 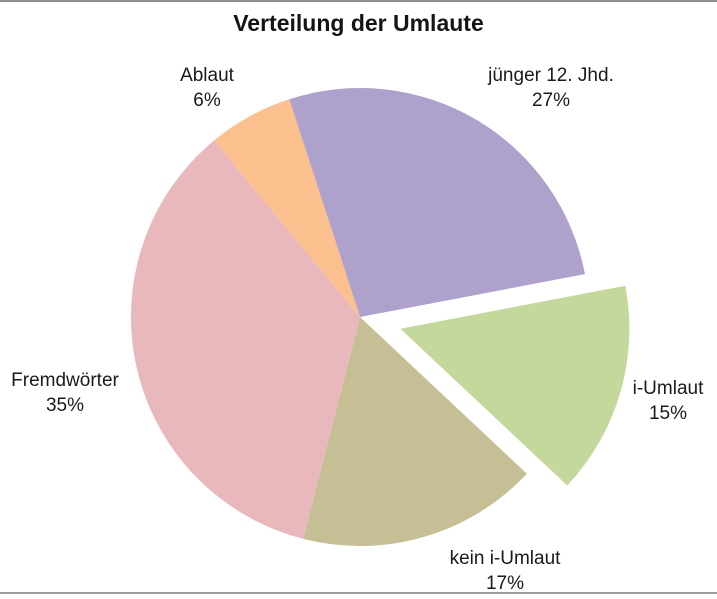 What do you see at coordinates (358, 1) in the screenshot?
I see `top-divider-line` at bounding box center [358, 1].